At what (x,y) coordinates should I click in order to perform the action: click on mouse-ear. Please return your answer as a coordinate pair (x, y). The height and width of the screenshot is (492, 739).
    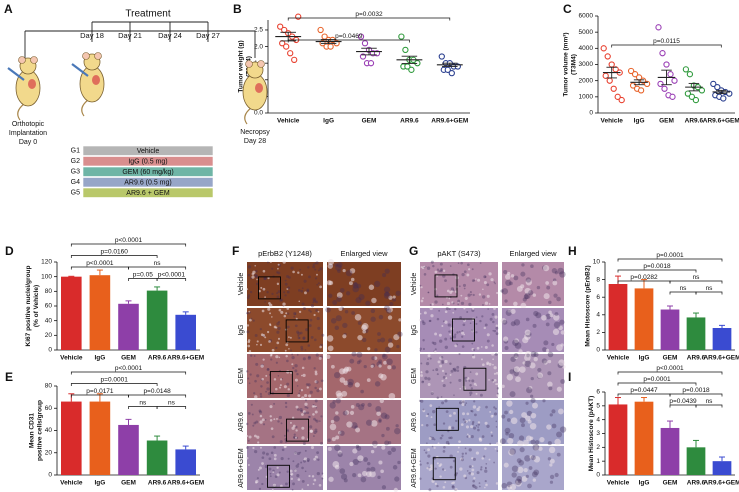
    Looking at the image, I should click on (98, 56).